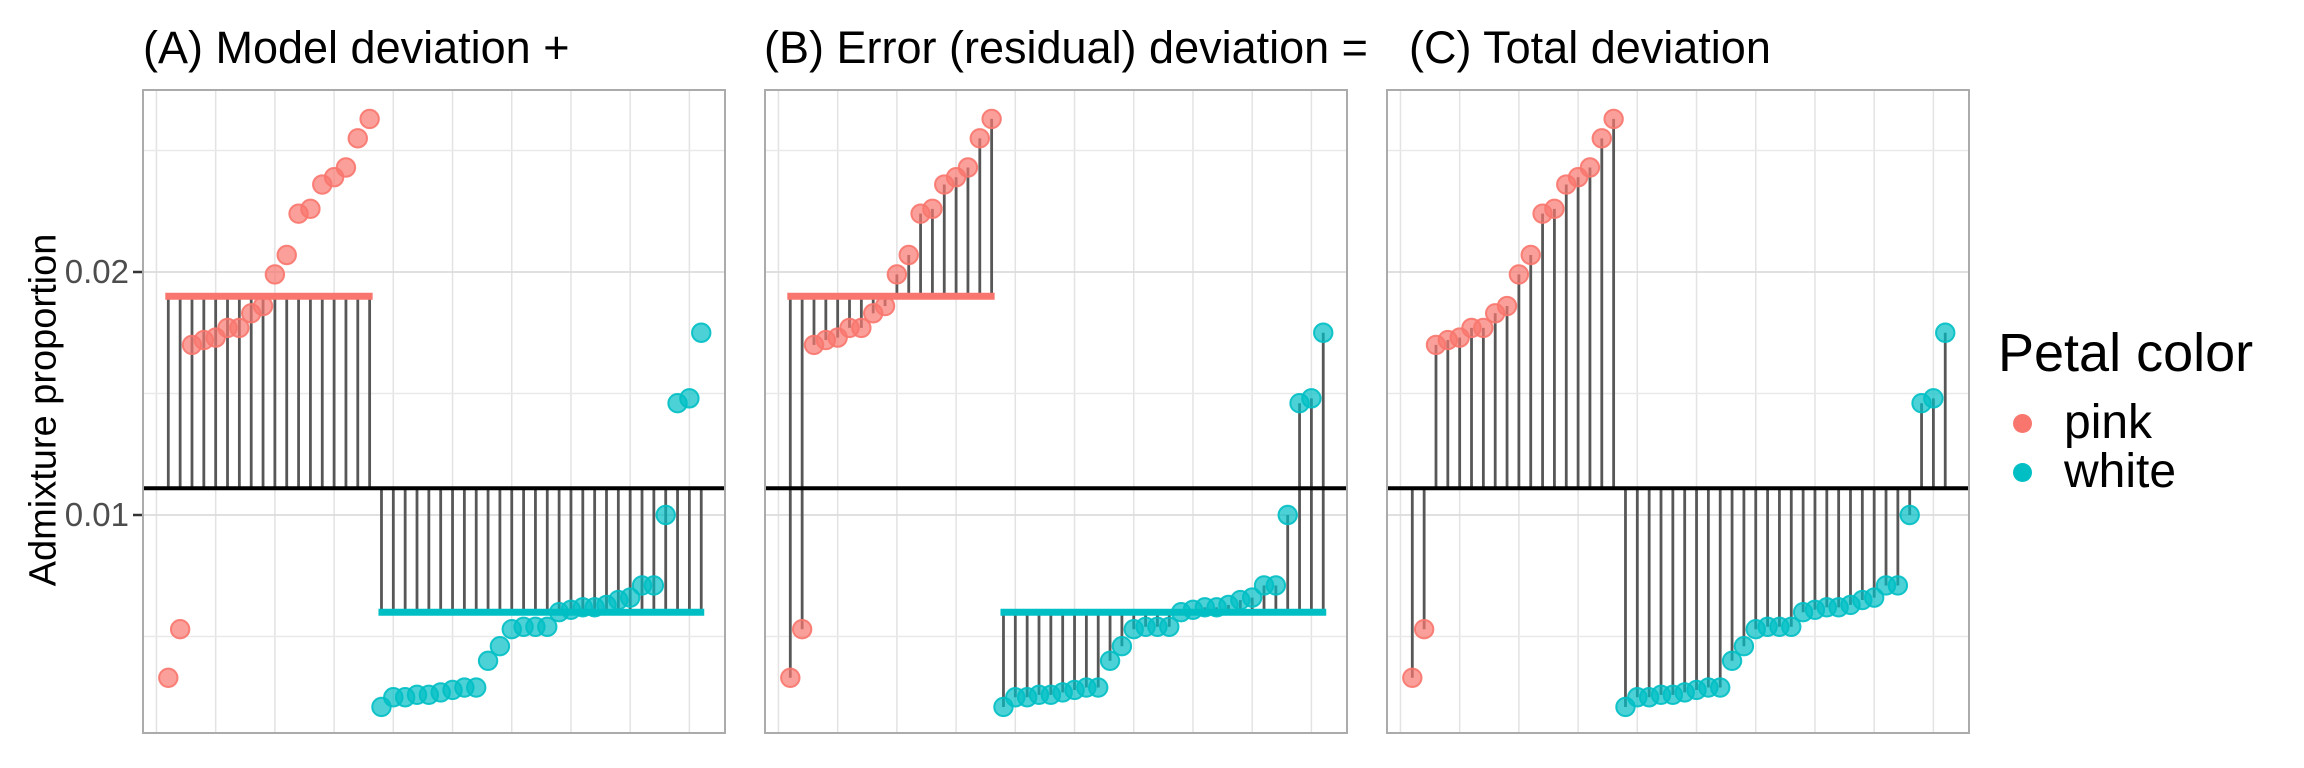 The image size is (2304, 768). Describe the element at coordinates (356, 47) in the screenshot. I see `panel-title-model-deviation: (A) Model deviation +` at that location.